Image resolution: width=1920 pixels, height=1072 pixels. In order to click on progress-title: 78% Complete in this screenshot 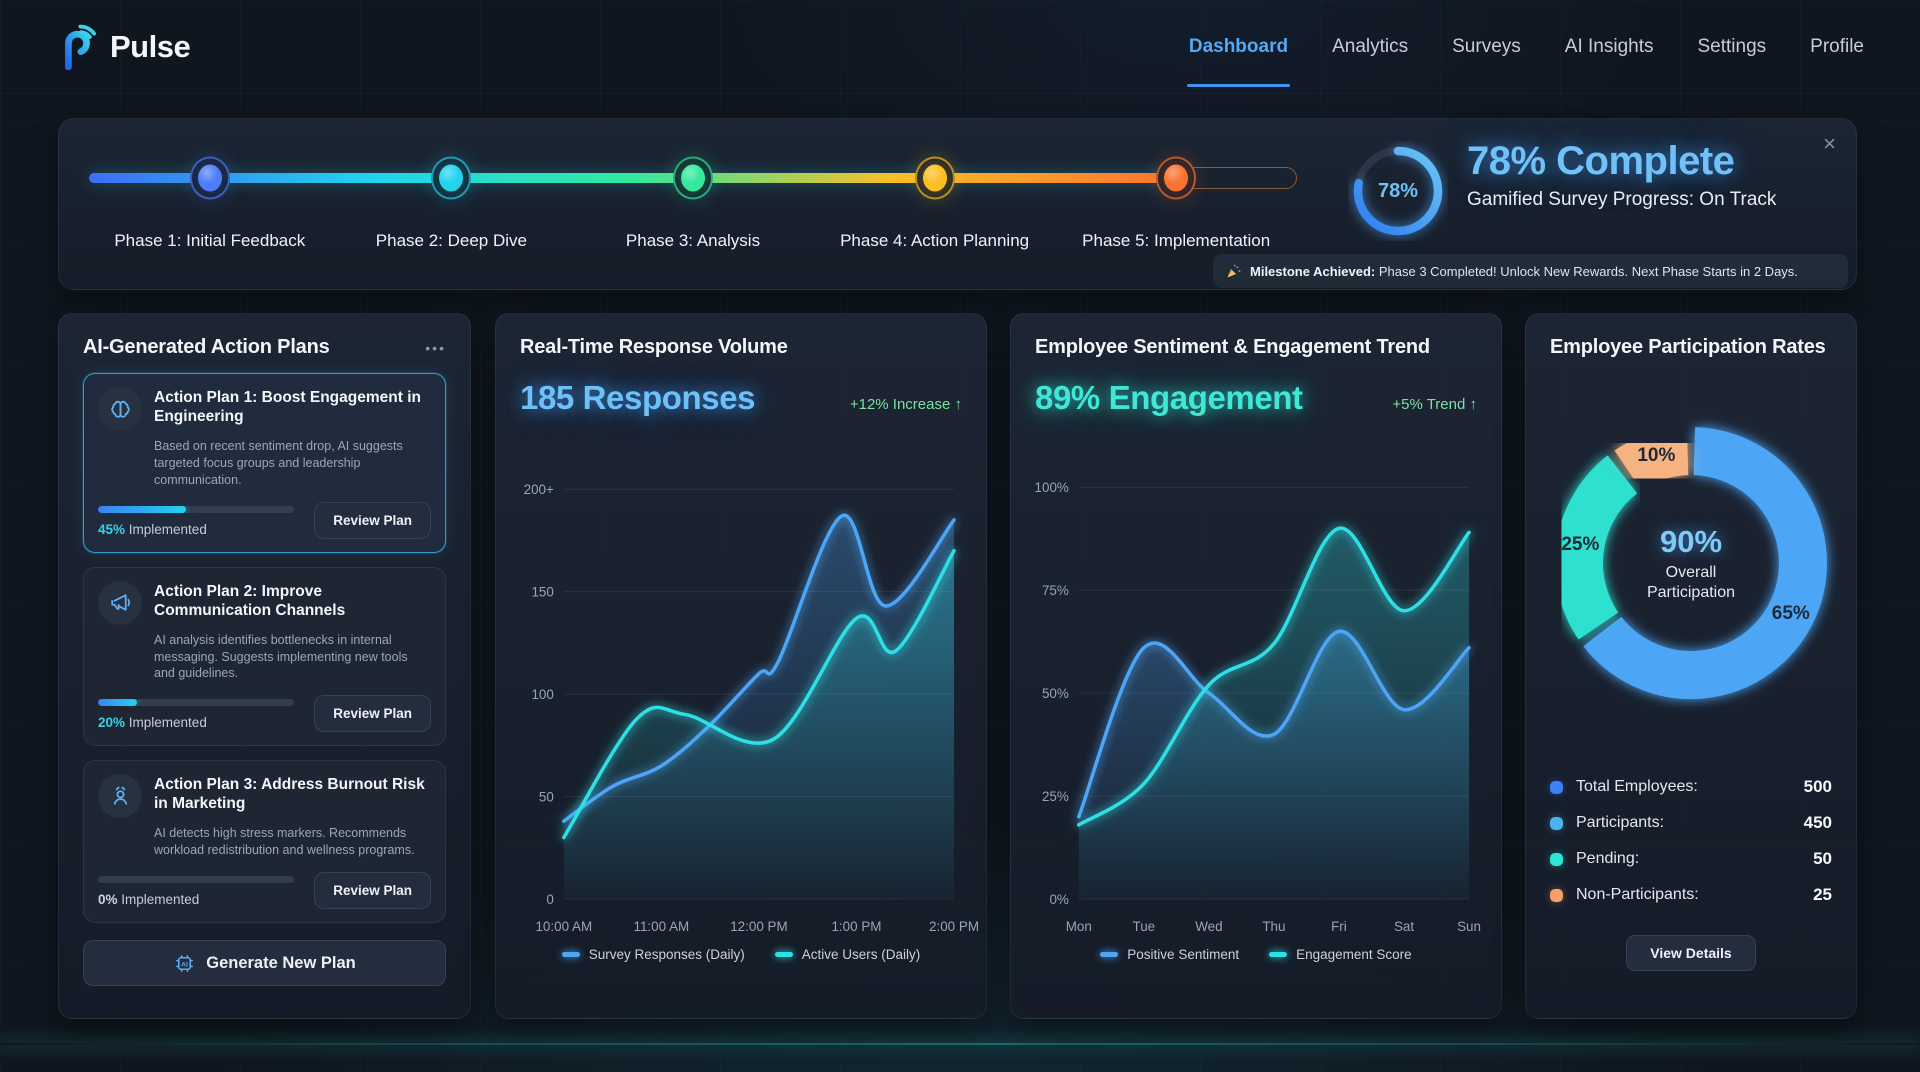, I will do `click(1601, 161)`.